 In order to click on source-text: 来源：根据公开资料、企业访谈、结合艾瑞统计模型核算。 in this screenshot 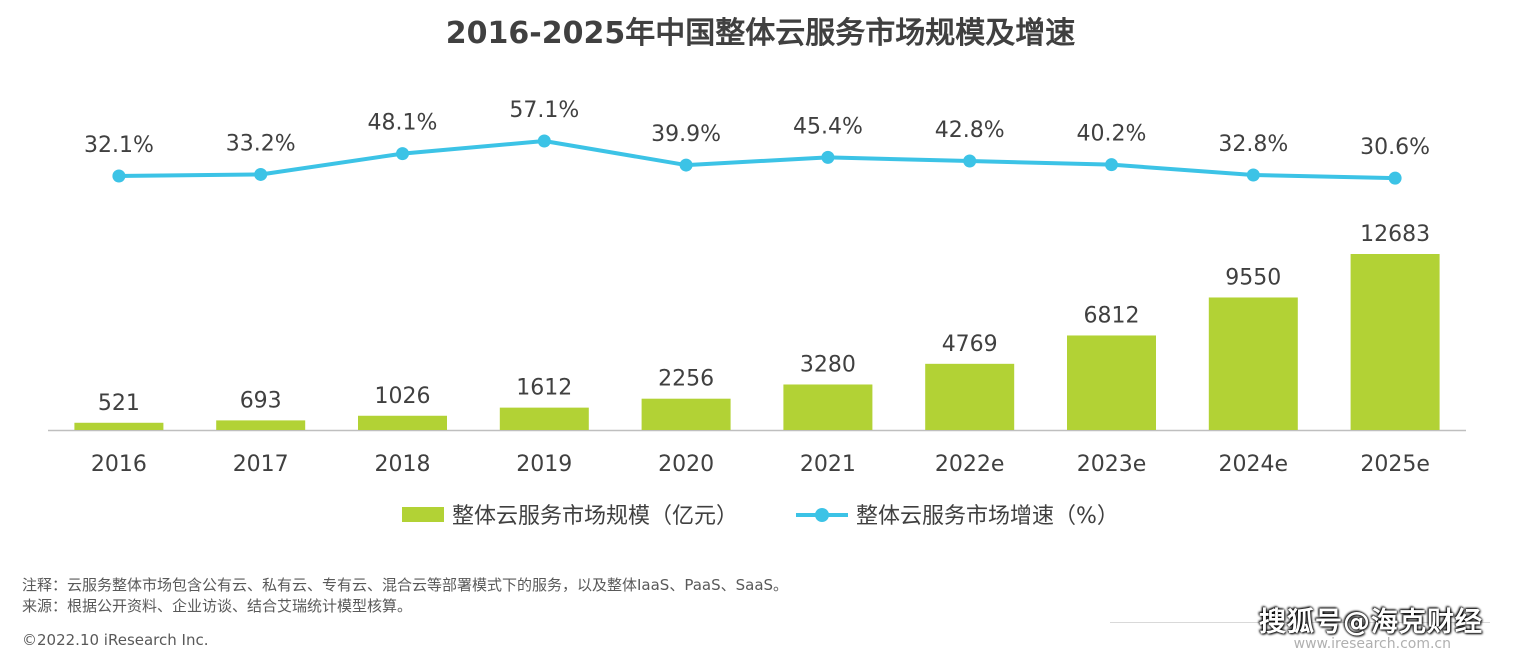, I will do `click(217, 606)`.